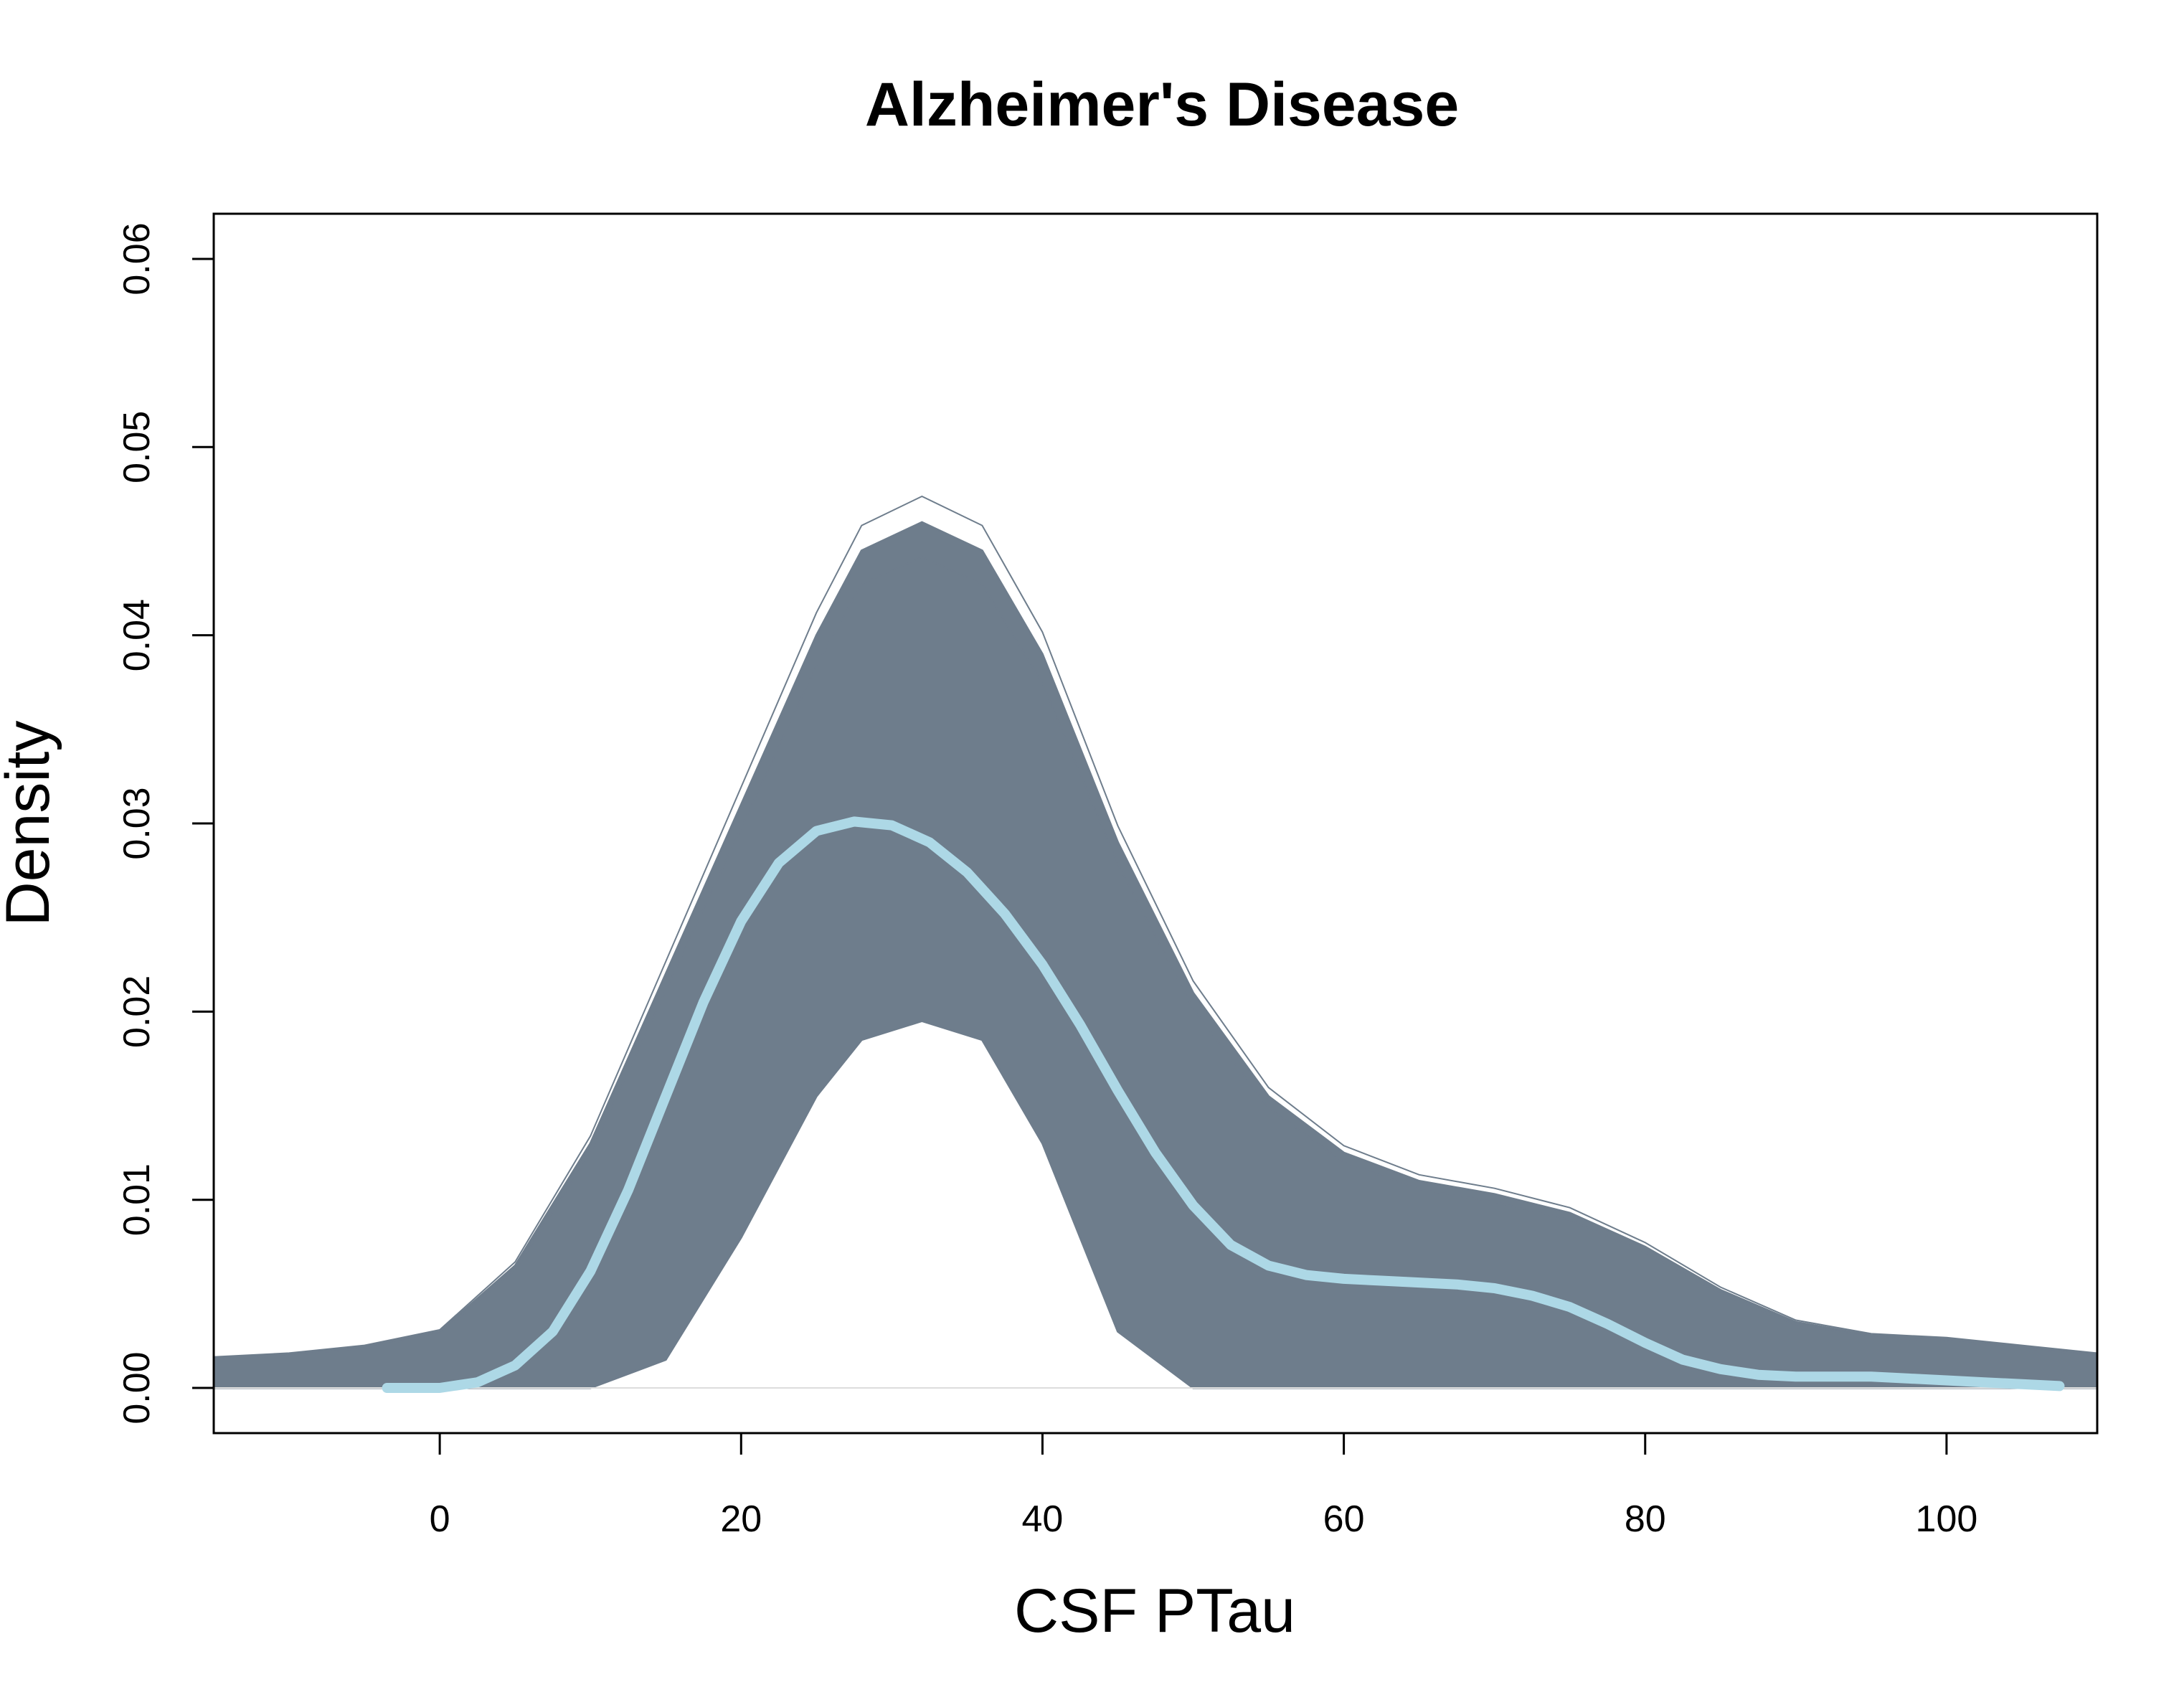 The width and height of the screenshot is (2184, 1682). What do you see at coordinates (137, 1387) in the screenshot?
I see `y-tick-label: 0.00` at bounding box center [137, 1387].